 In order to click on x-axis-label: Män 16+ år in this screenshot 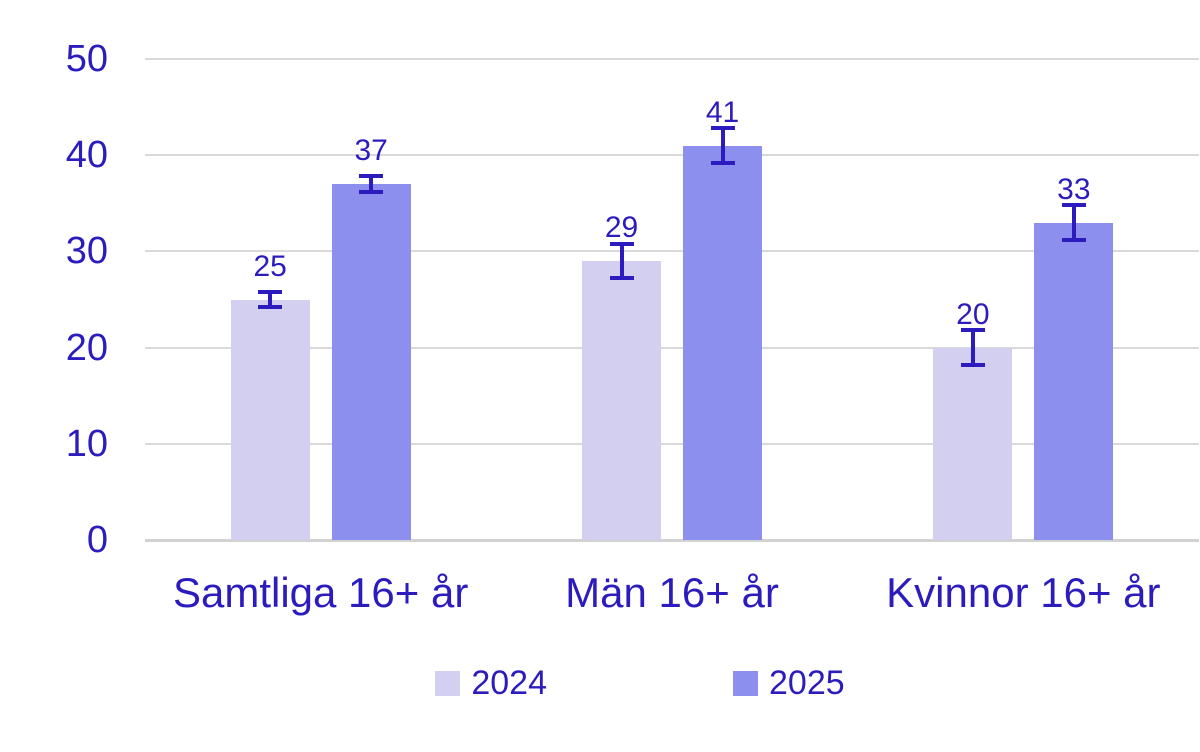, I will do `click(672, 592)`.